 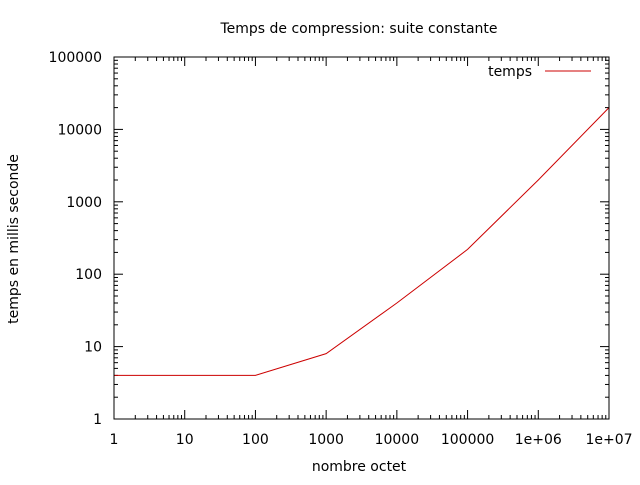 I want to click on y-tick-label: 10, so click(x=93, y=348).